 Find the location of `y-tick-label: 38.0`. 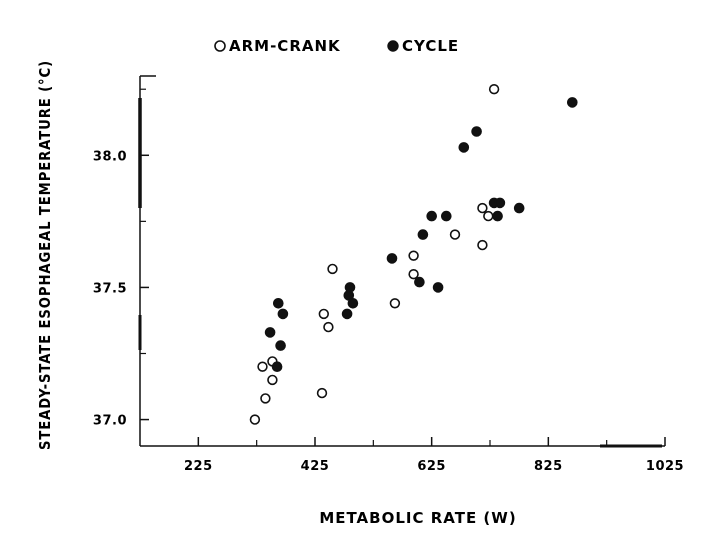

y-tick-label: 38.0 is located at coordinates (110, 156).